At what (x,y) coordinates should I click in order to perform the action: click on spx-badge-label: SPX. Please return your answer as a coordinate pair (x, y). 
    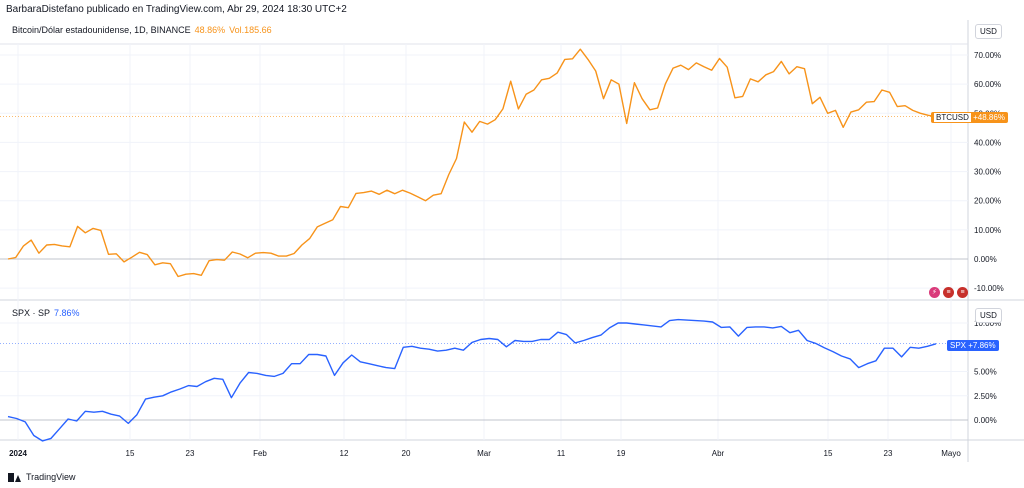
    Looking at the image, I should click on (958, 345).